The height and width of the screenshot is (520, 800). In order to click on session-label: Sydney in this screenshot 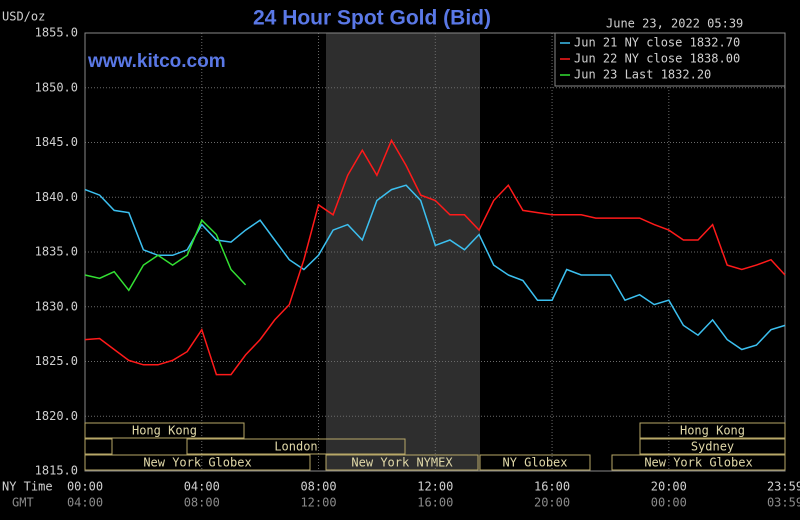, I will do `click(712, 447)`.